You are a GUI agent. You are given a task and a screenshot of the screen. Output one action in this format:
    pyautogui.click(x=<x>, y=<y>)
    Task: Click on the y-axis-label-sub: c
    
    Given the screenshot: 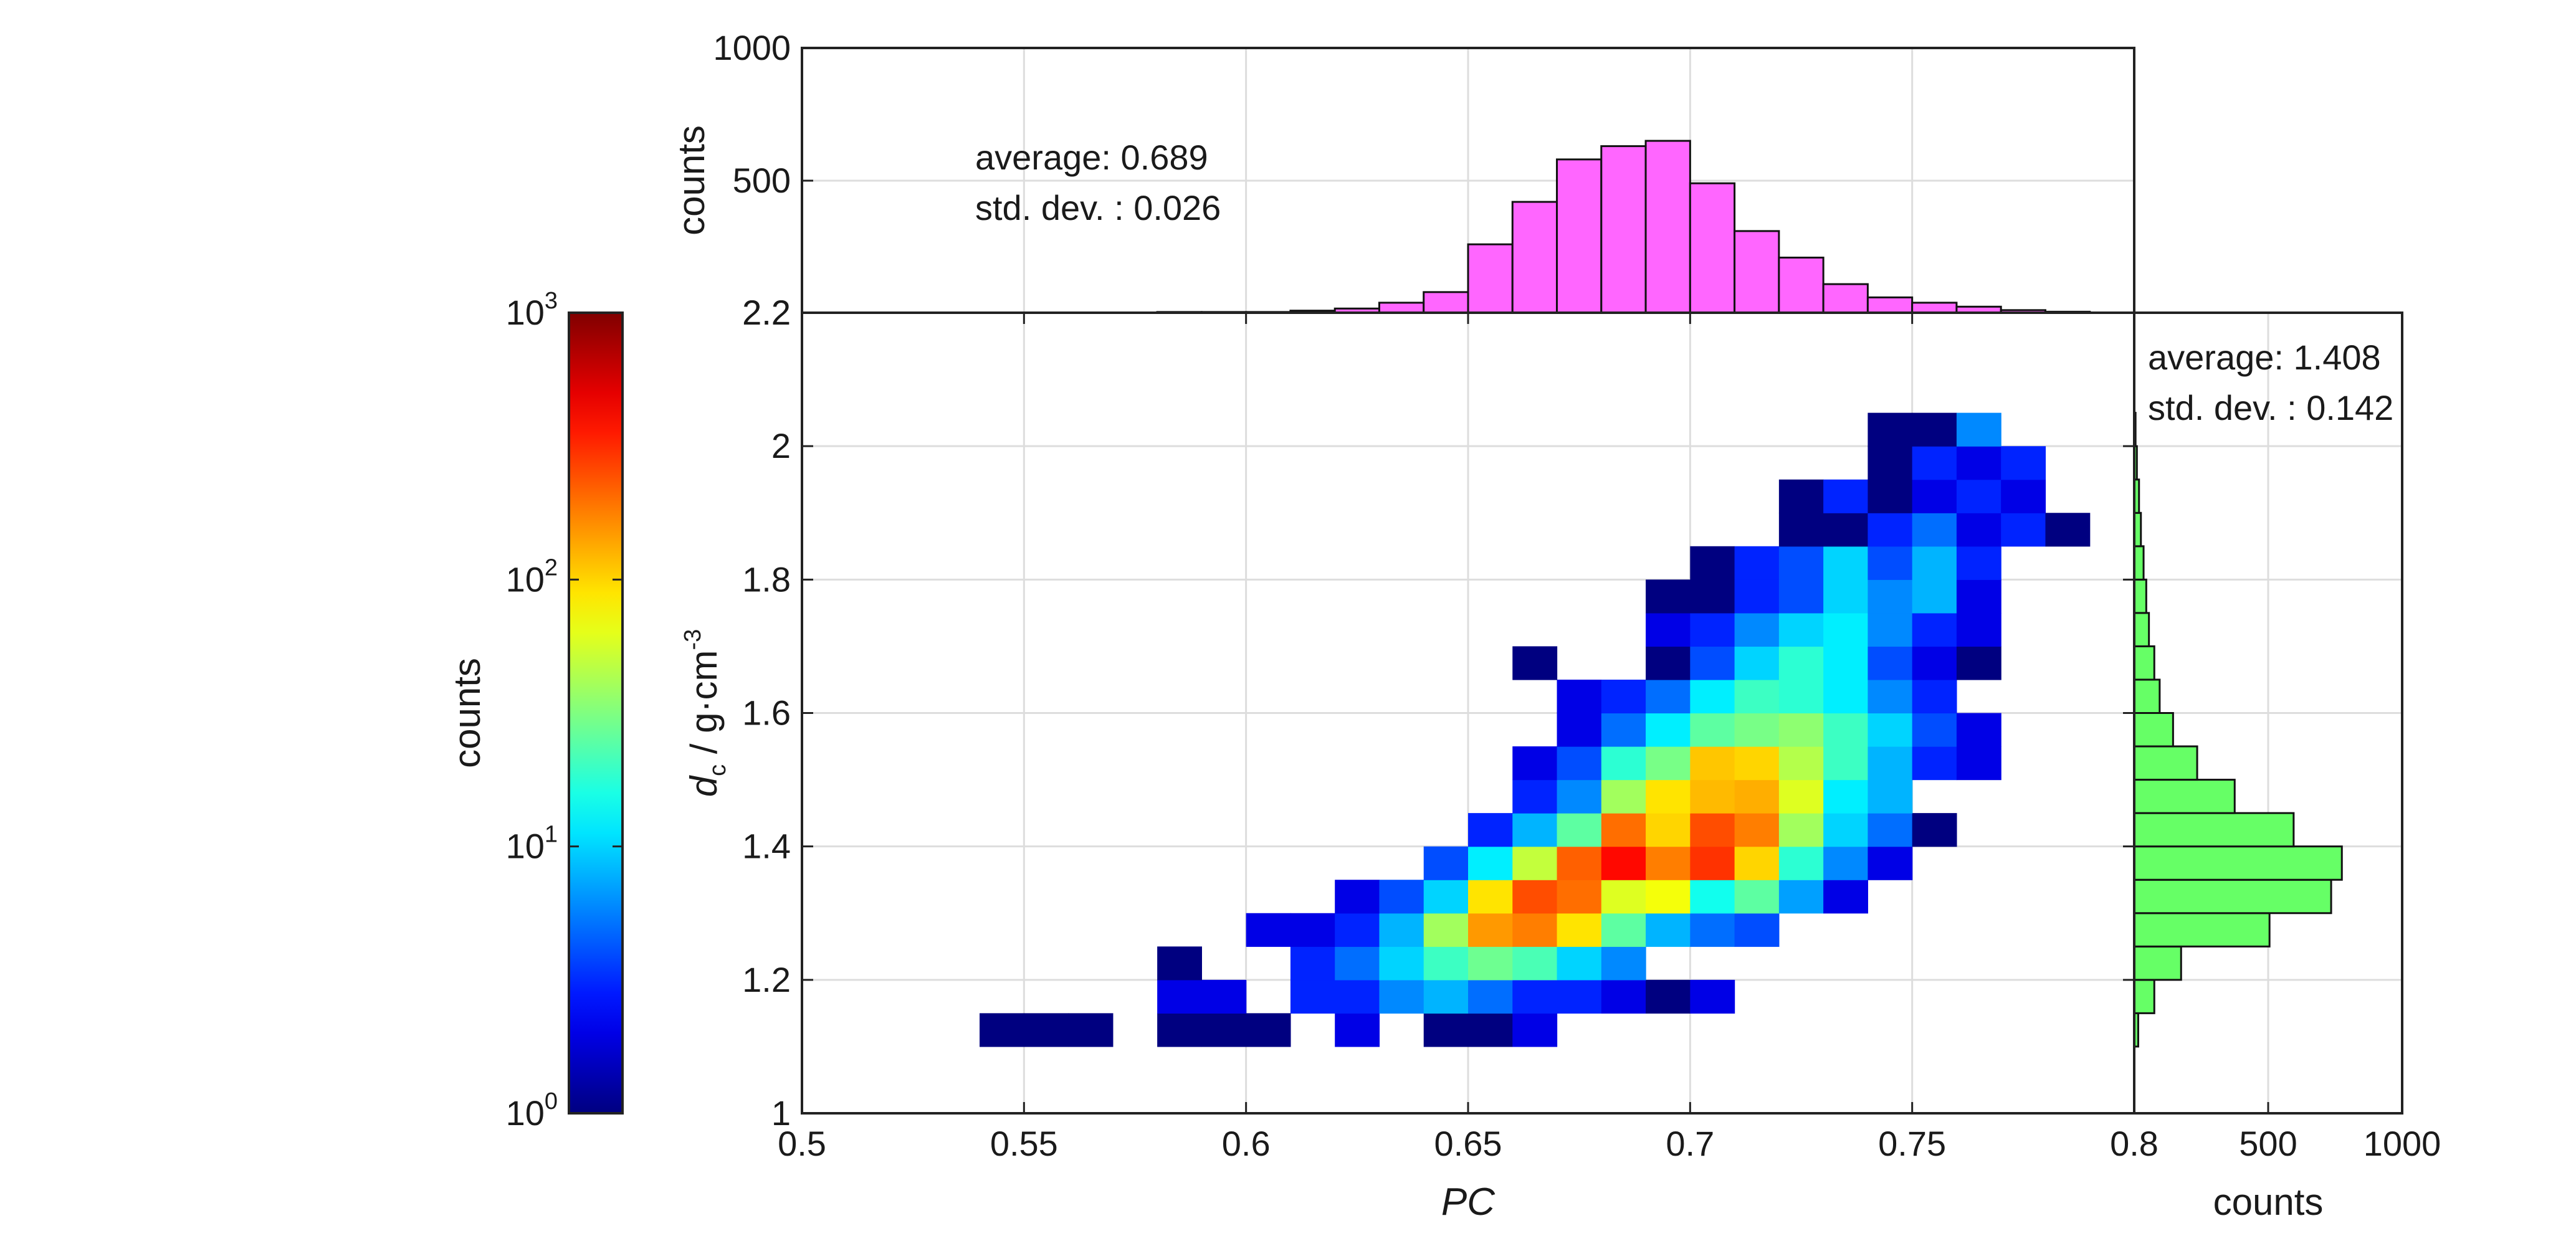 What is the action you would take?
    pyautogui.click(x=718, y=770)
    